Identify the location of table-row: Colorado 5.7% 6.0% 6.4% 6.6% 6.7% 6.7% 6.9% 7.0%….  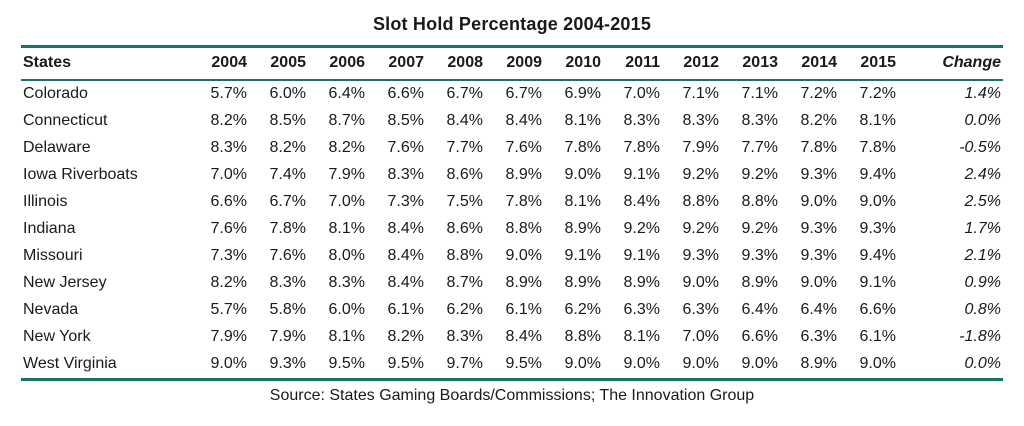
(512, 94).